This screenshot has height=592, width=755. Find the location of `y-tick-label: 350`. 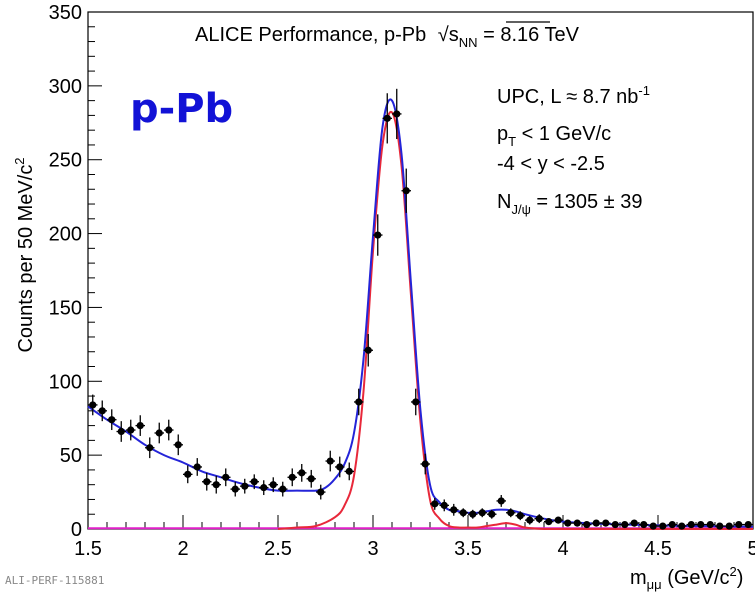

y-tick-label: 350 is located at coordinates (65, 13).